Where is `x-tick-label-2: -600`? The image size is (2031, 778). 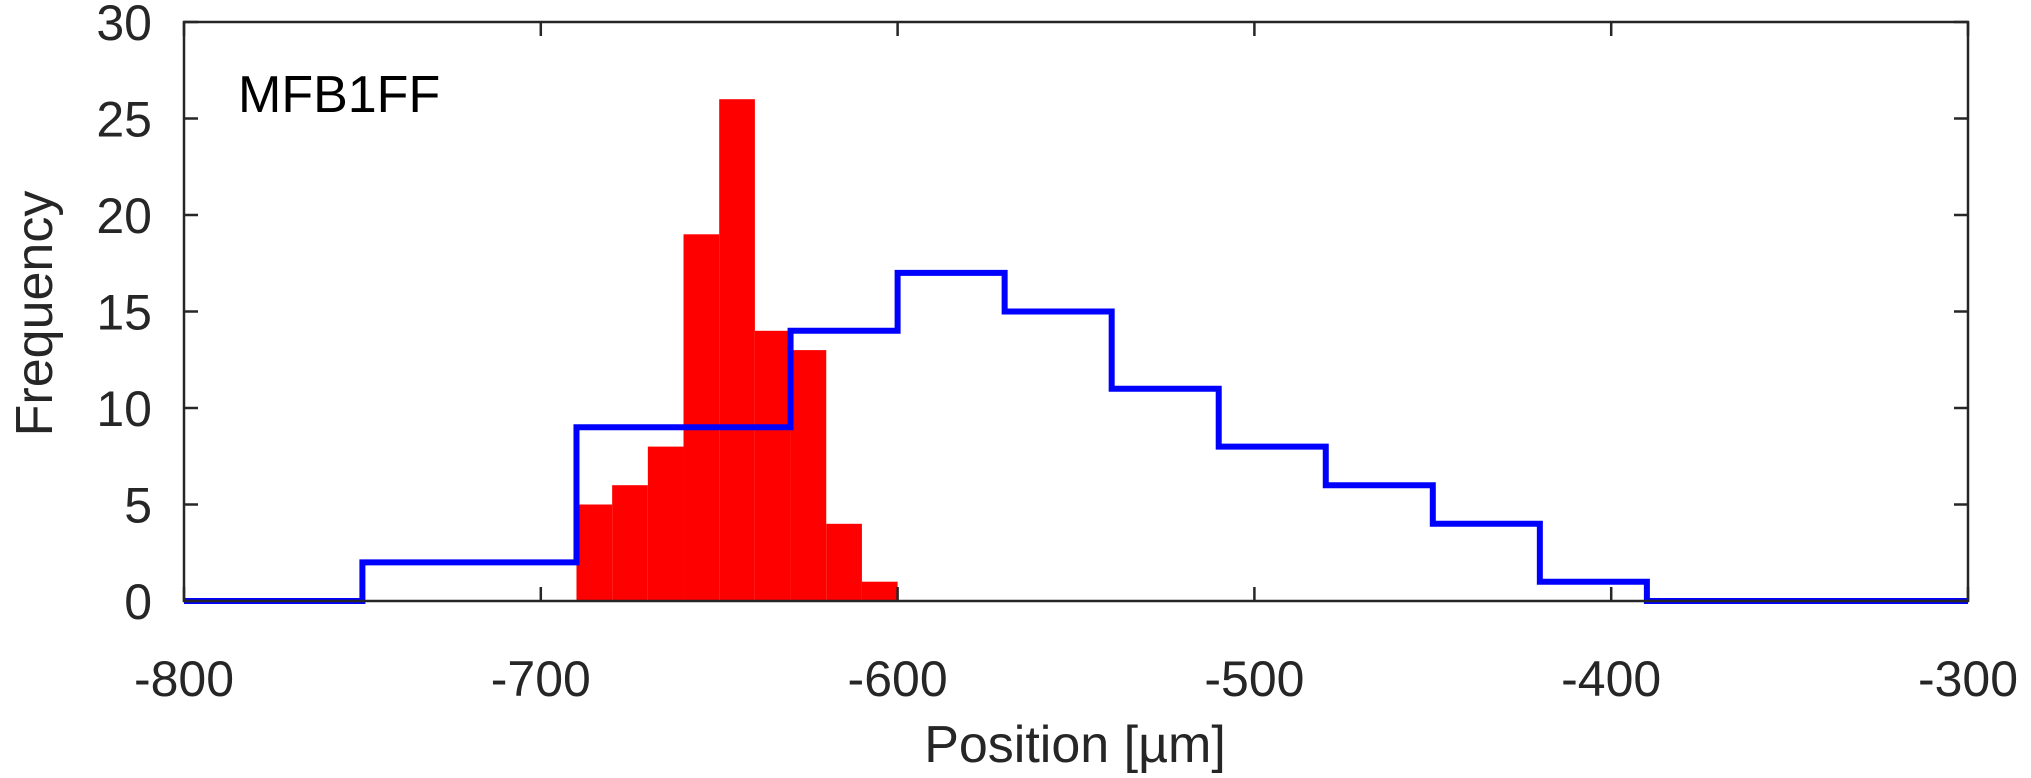 x-tick-label-2: -600 is located at coordinates (898, 679).